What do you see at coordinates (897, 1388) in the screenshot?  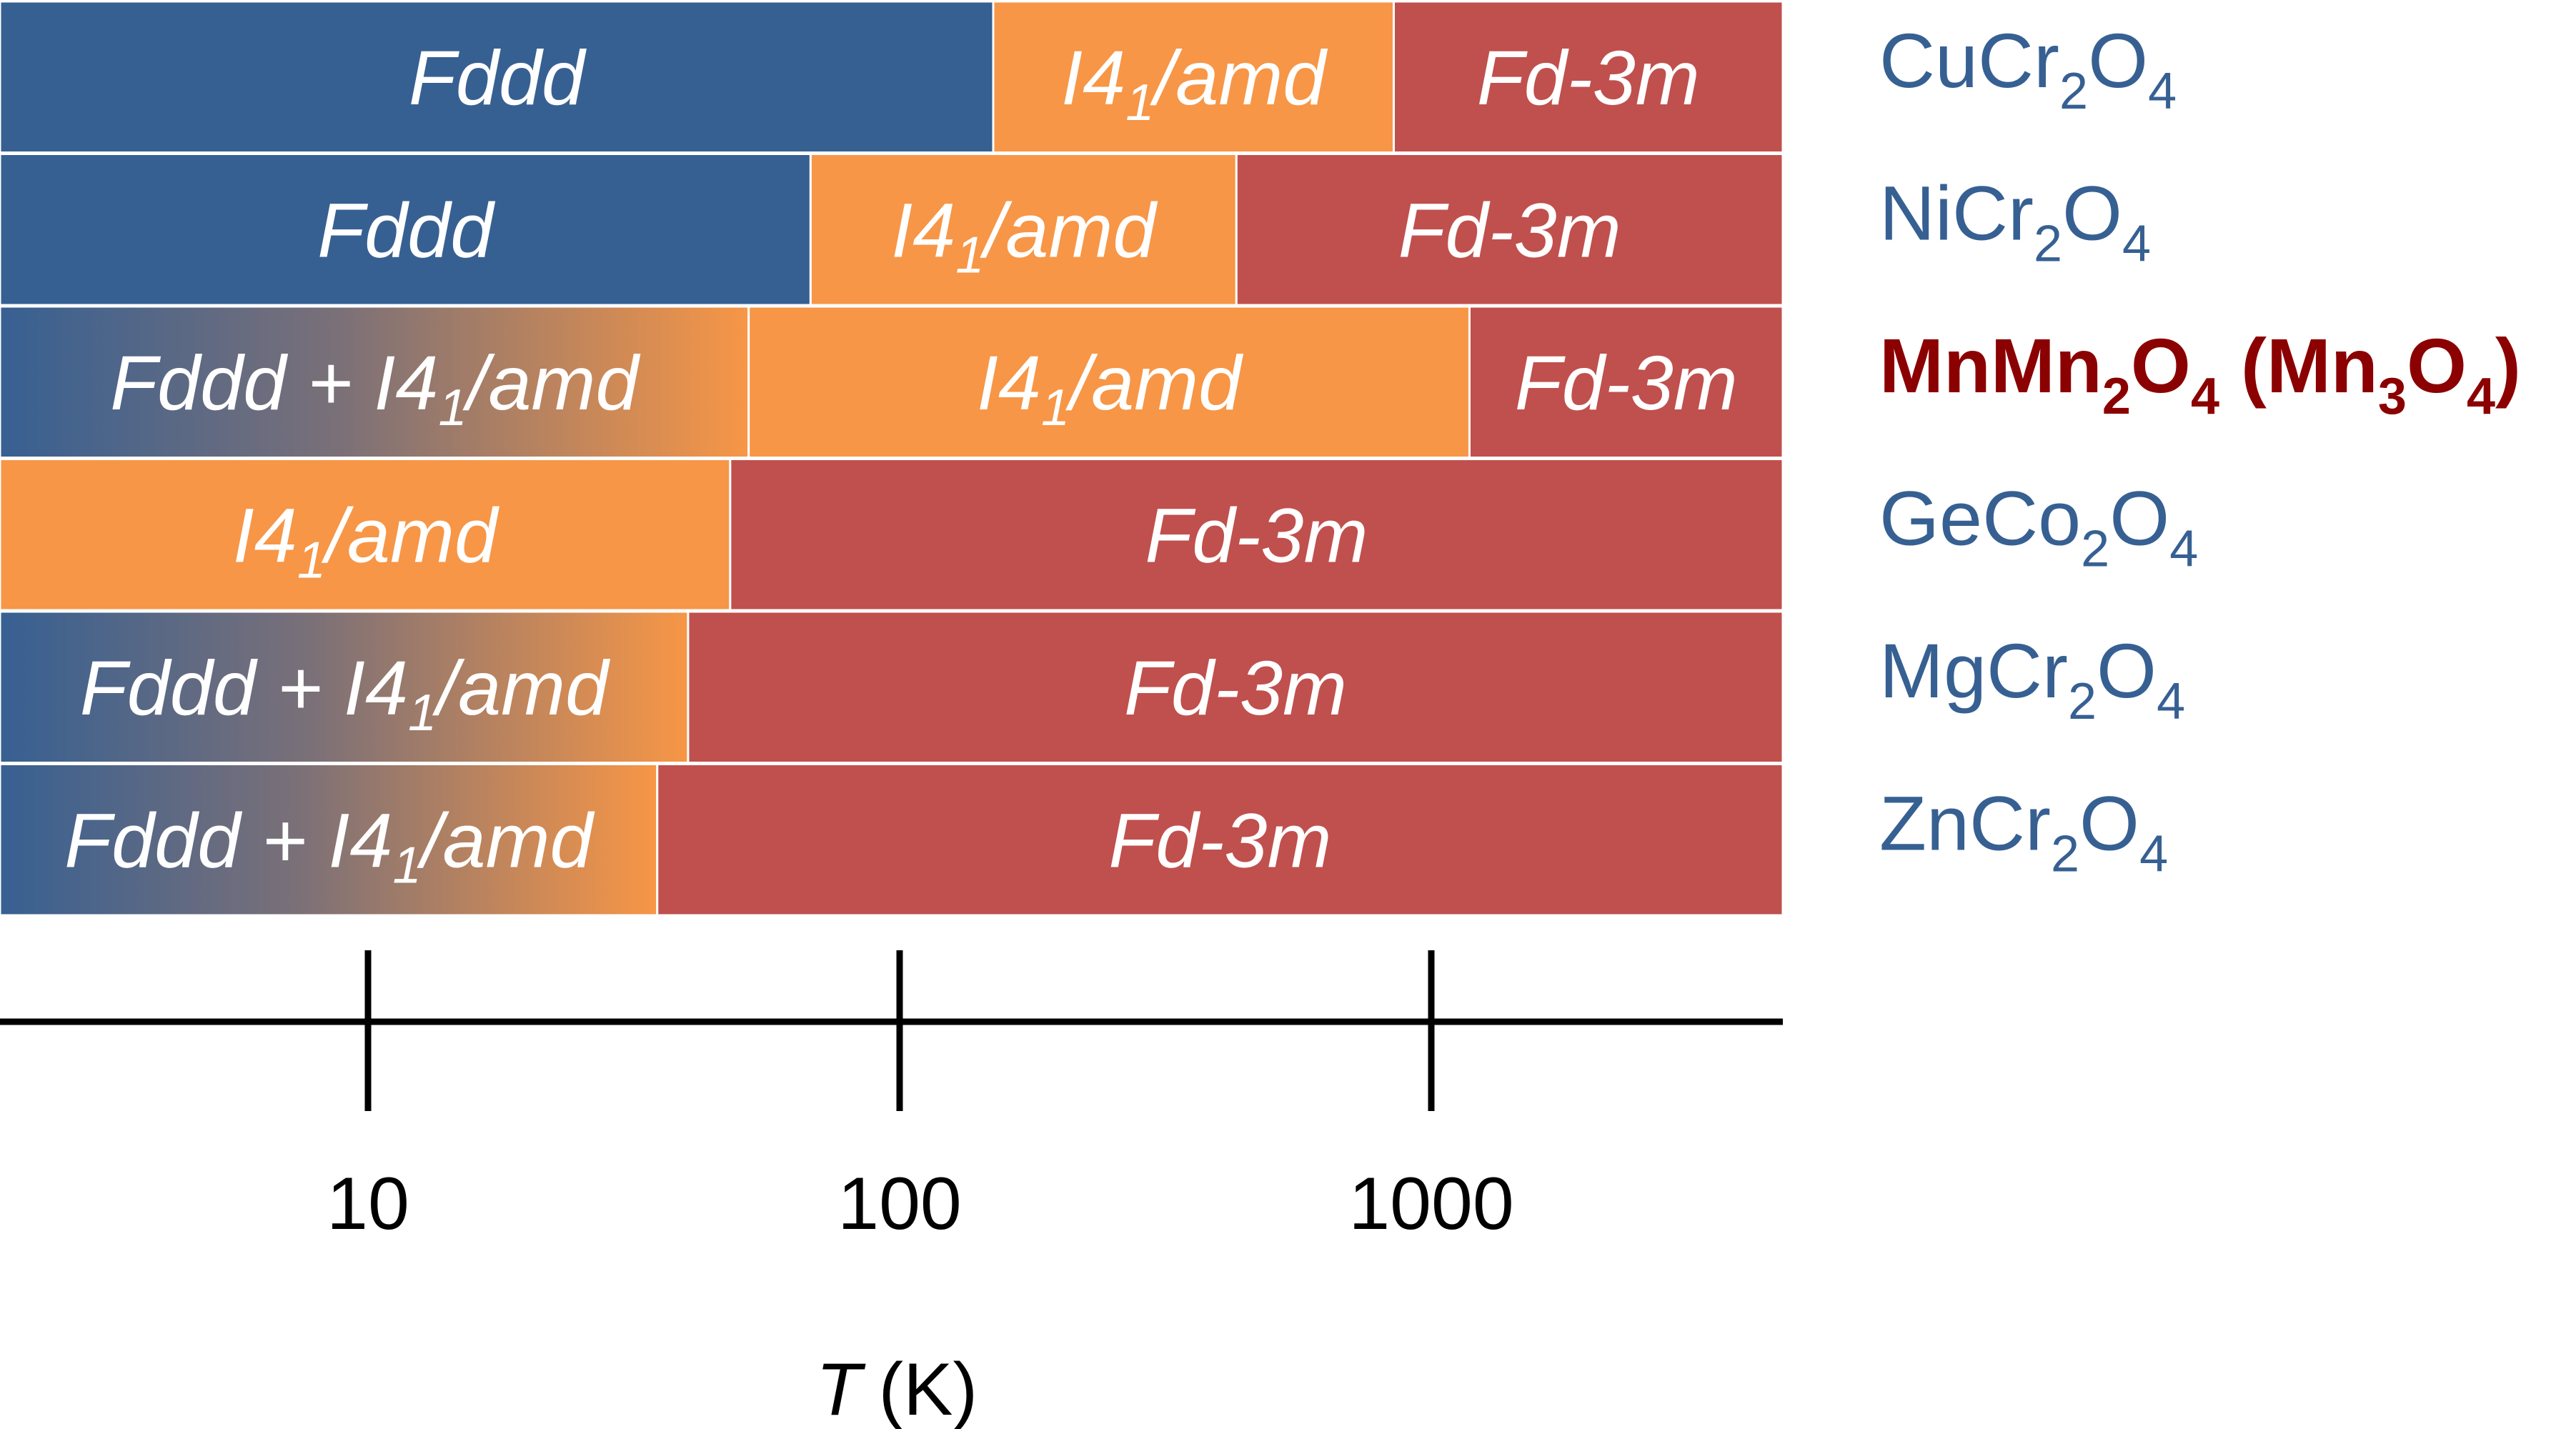 I see `axis-title: T (K)` at bounding box center [897, 1388].